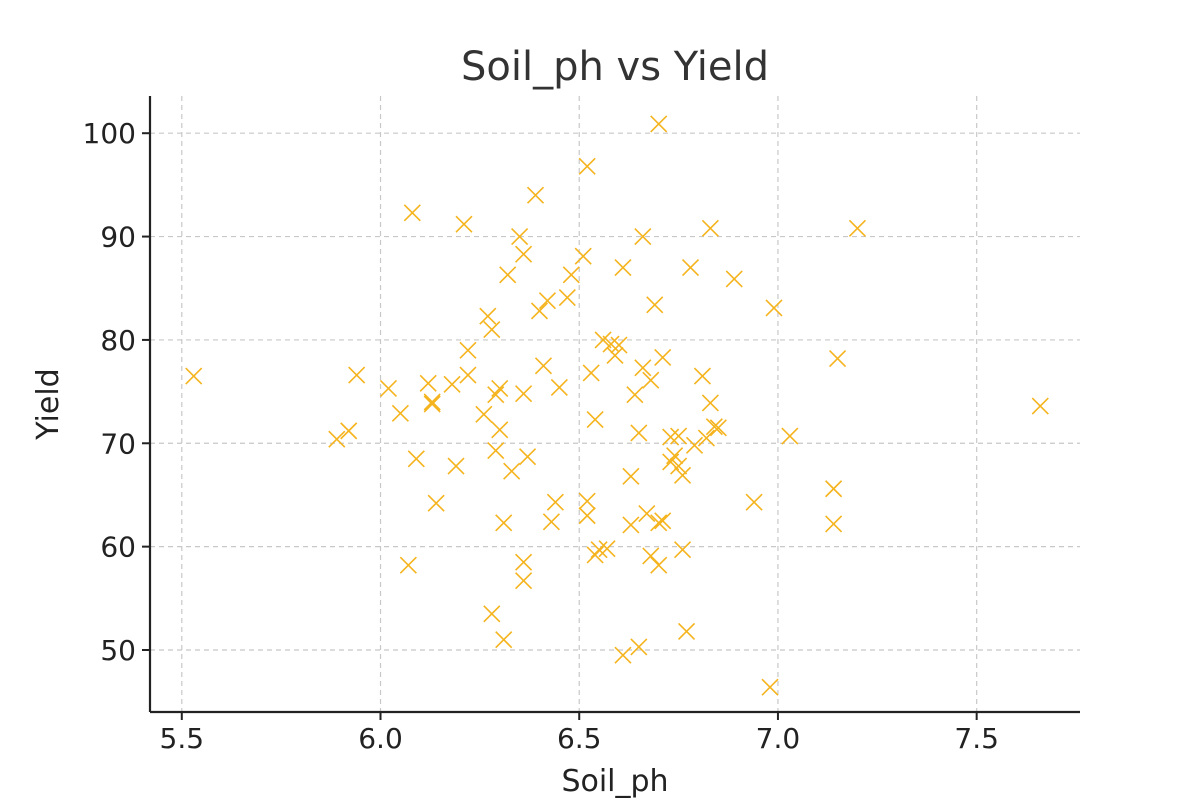  I want to click on chart-title: Soil_ph vs Yield, so click(615, 67).